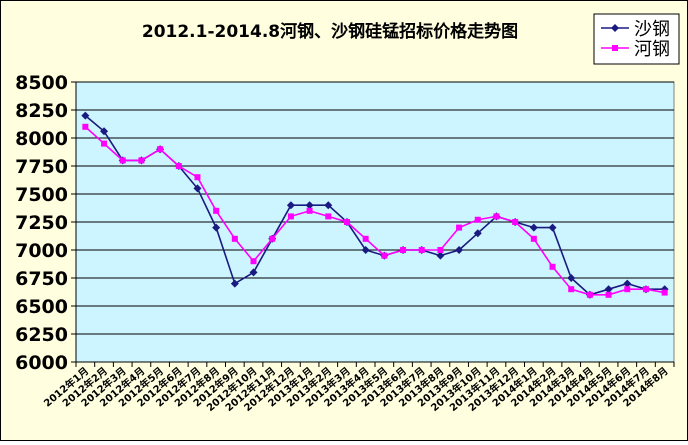  What do you see at coordinates (41, 139) in the screenshot?
I see `y-tick-label: 8000` at bounding box center [41, 139].